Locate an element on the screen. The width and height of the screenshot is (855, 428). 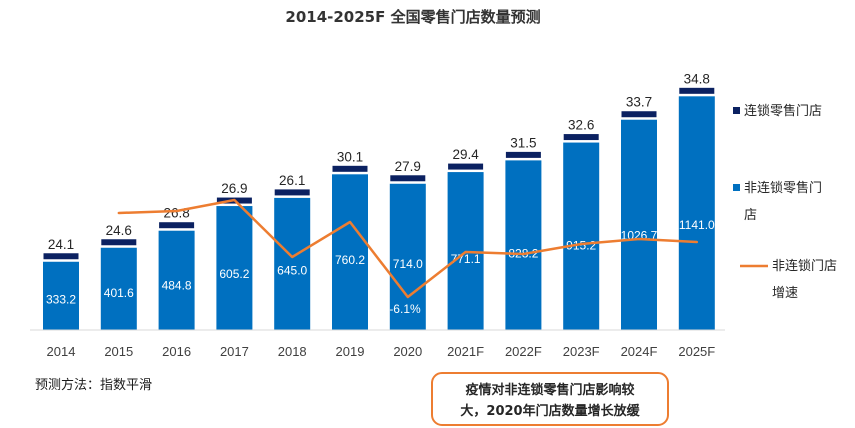
bar-chain-2021F is located at coordinates (466, 166).